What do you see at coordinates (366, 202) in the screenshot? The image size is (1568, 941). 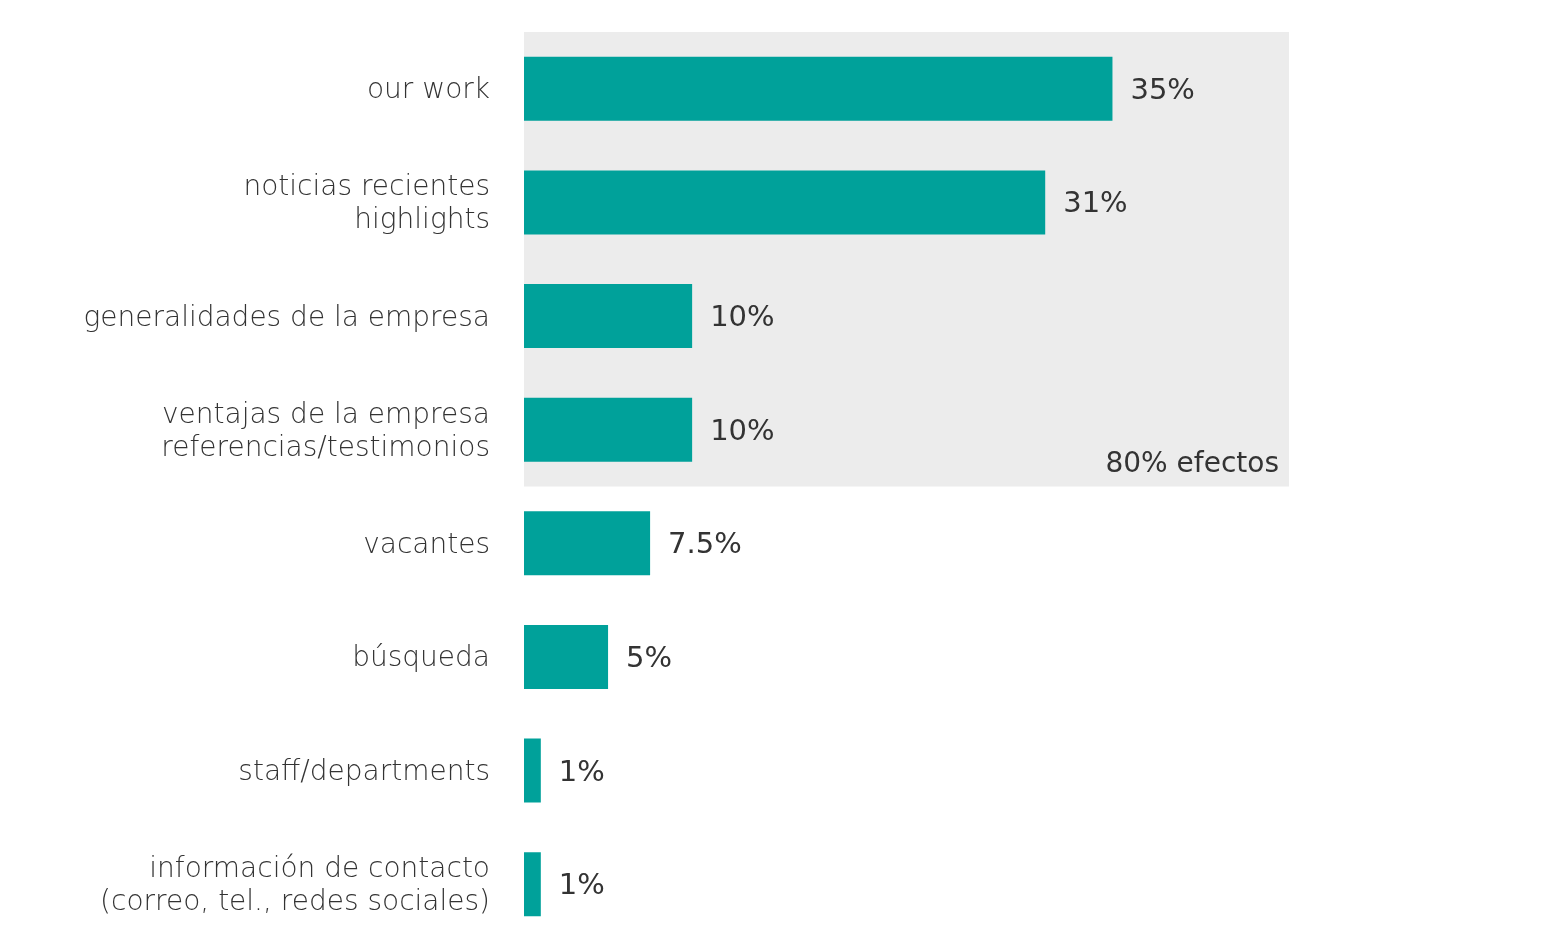 I see `y-tick-label: noticias recientes highlights` at bounding box center [366, 202].